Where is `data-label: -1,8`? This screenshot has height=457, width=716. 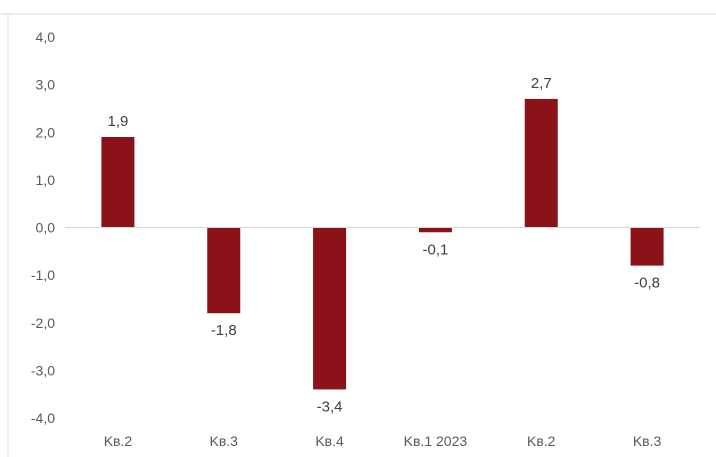 data-label: -1,8 is located at coordinates (224, 330).